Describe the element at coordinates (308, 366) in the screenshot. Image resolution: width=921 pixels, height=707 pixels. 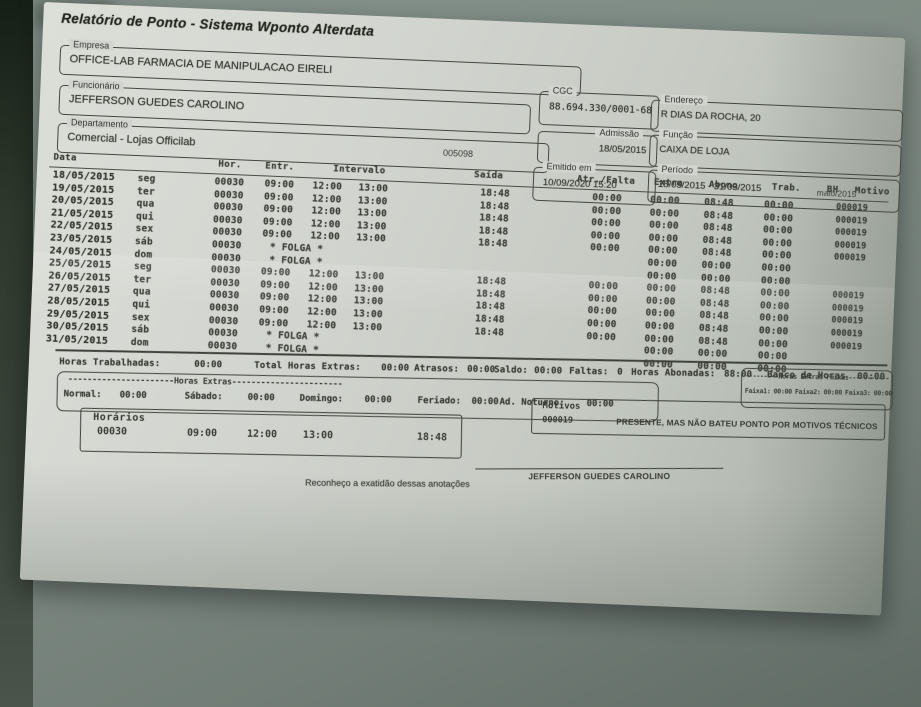
I see `total-label-the: Total Horas Extras:` at that location.